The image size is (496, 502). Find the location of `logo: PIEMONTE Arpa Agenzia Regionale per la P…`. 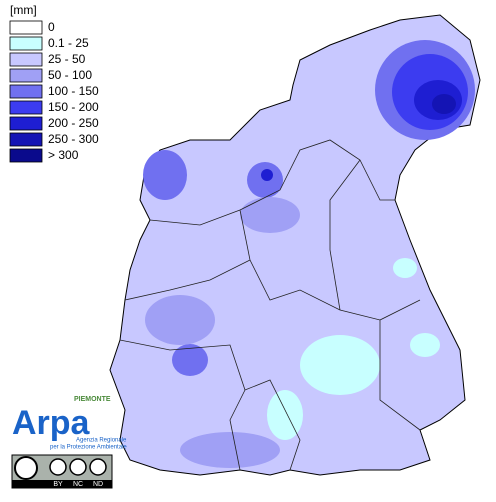

logo: PIEMONTE Arpa Agenzia Regionale per la P… is located at coordinates (69, 423).